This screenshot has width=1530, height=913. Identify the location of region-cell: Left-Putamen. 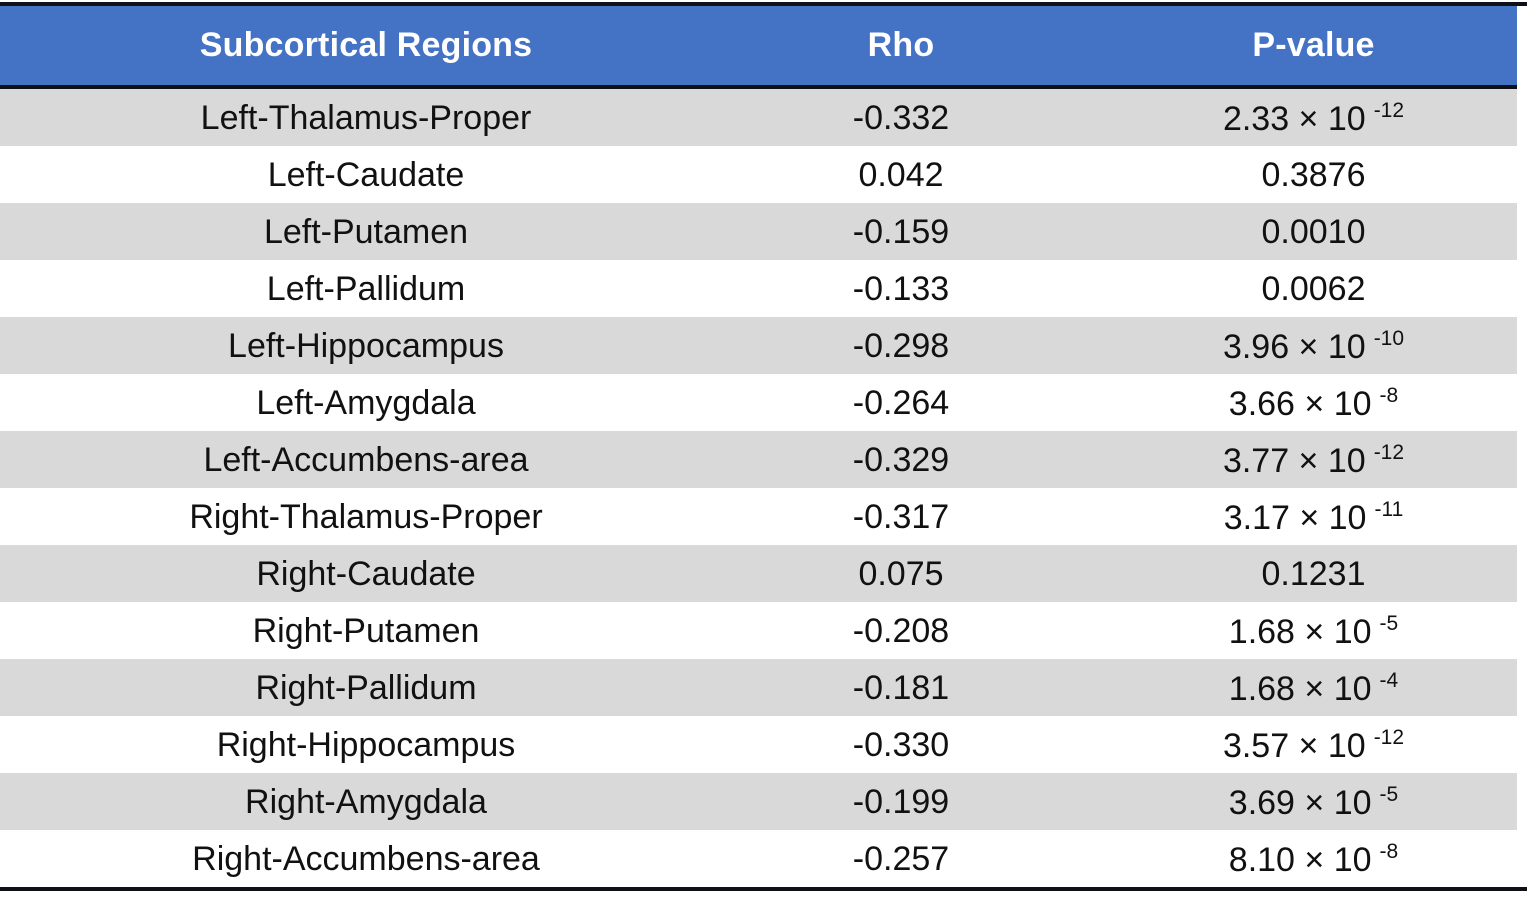
(366, 232).